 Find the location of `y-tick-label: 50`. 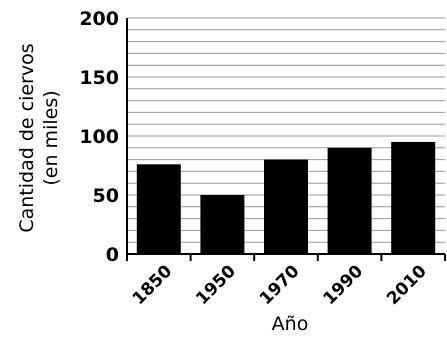

y-tick-label: 50 is located at coordinates (106, 196).